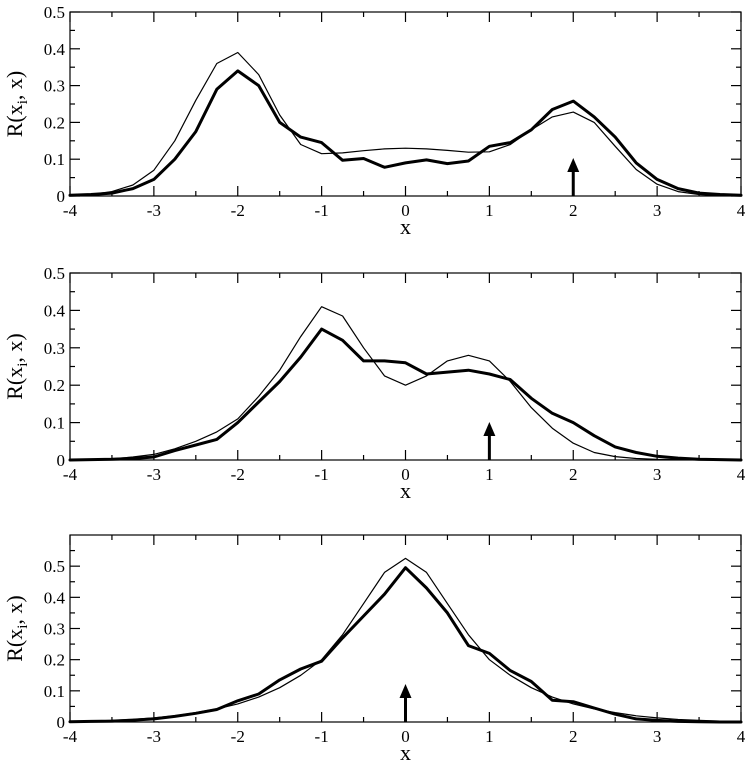  I want to click on series-line-thick, so click(405, 133).